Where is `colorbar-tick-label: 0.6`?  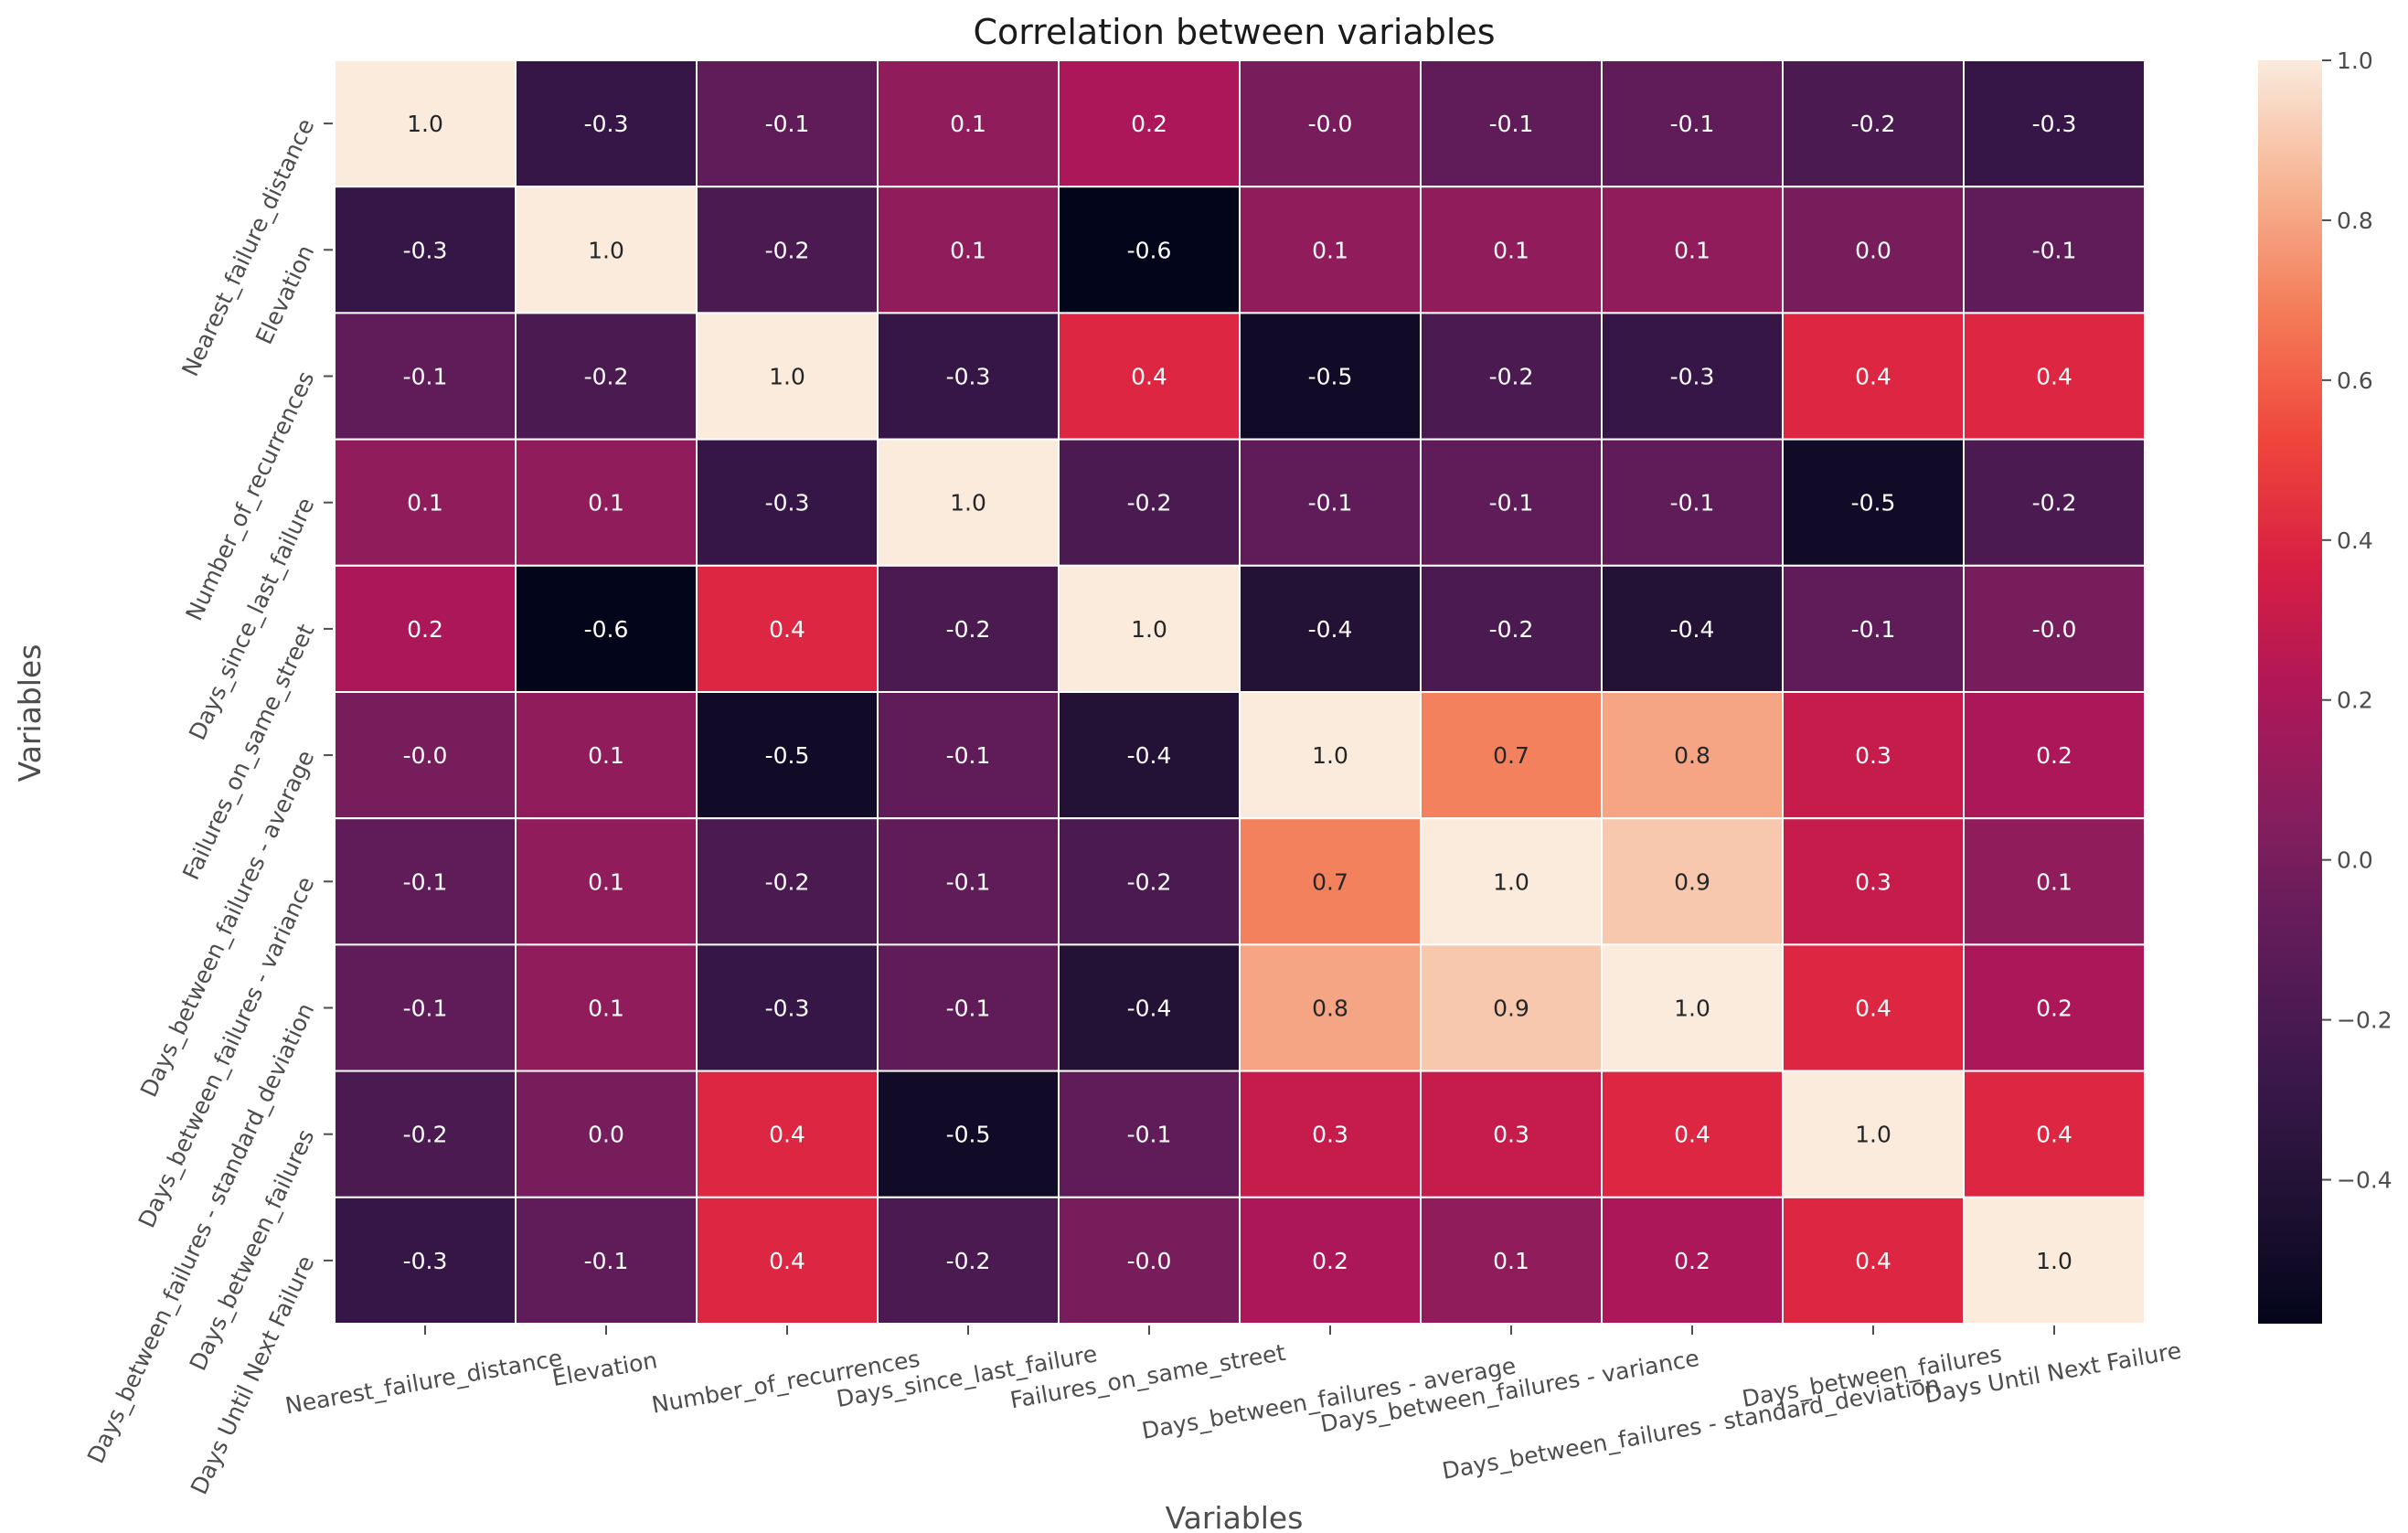 colorbar-tick-label: 0.6 is located at coordinates (2355, 380).